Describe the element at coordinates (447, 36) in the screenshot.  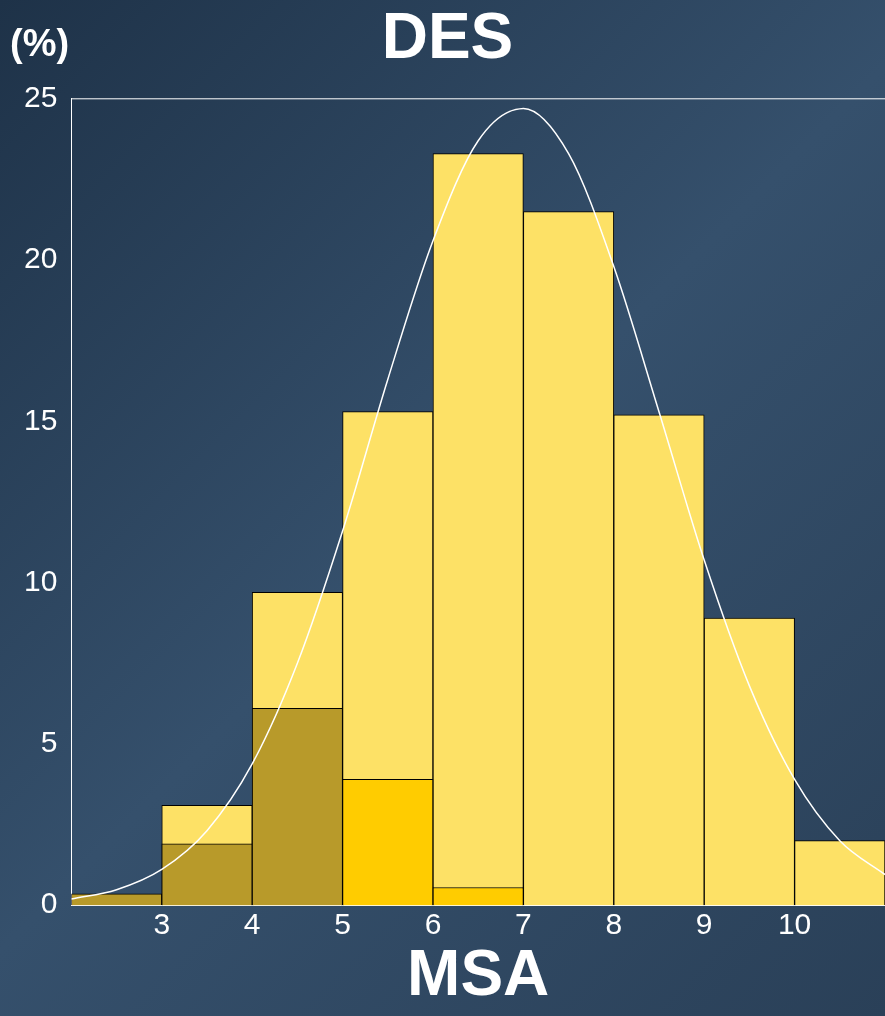
I see `chart-title: DES` at that location.